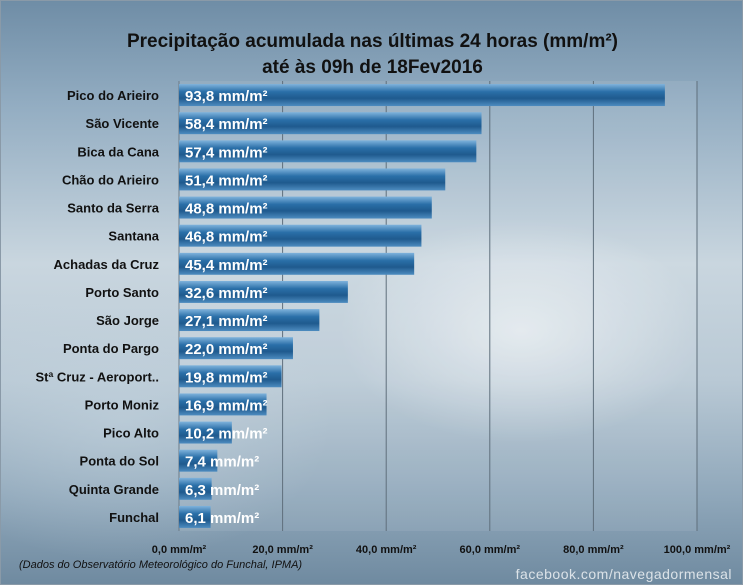  Describe the element at coordinates (226, 321) in the screenshot. I see `data-label: 27,1 mm/m²` at that location.